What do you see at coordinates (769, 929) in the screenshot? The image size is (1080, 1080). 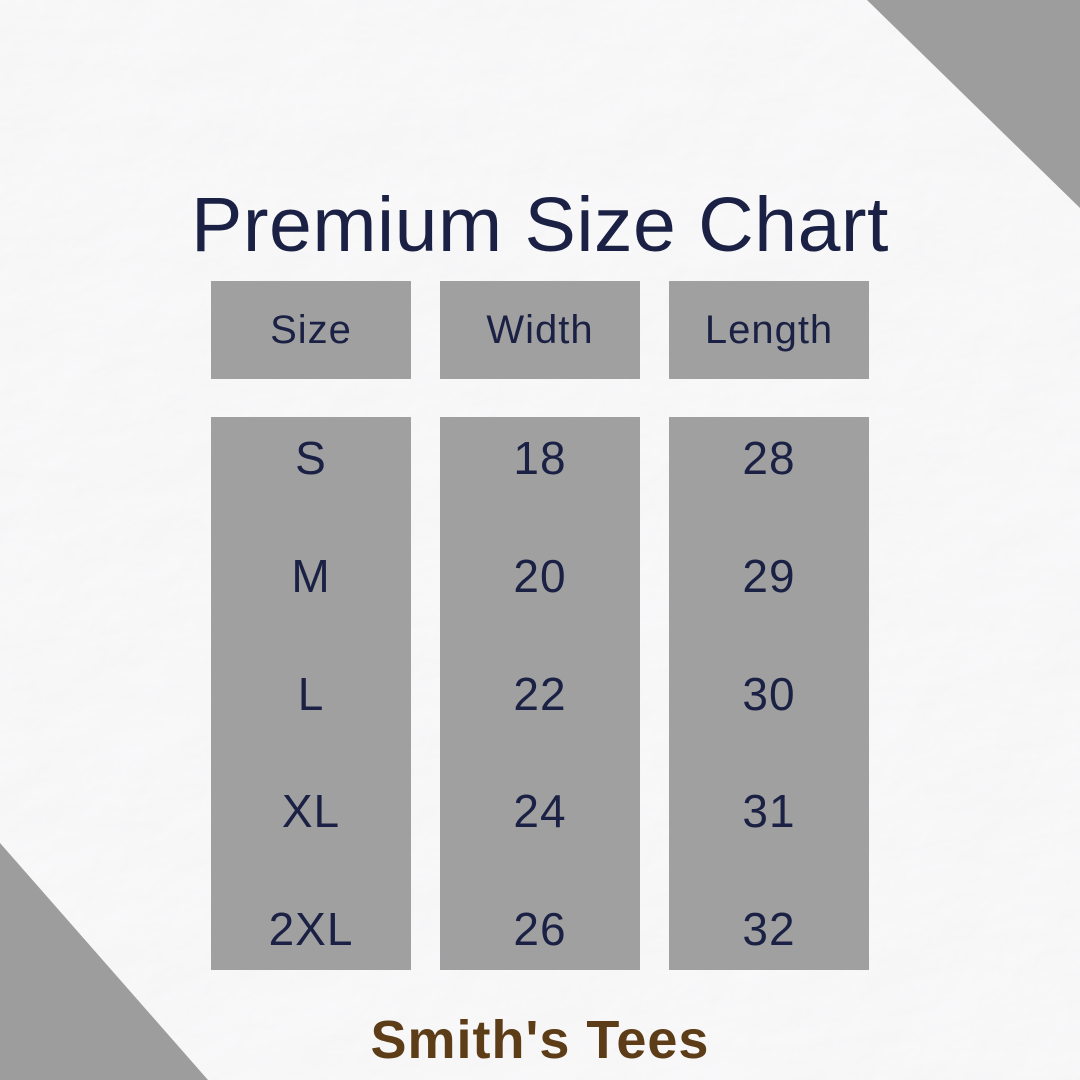 I see `length-cell: 32` at bounding box center [769, 929].